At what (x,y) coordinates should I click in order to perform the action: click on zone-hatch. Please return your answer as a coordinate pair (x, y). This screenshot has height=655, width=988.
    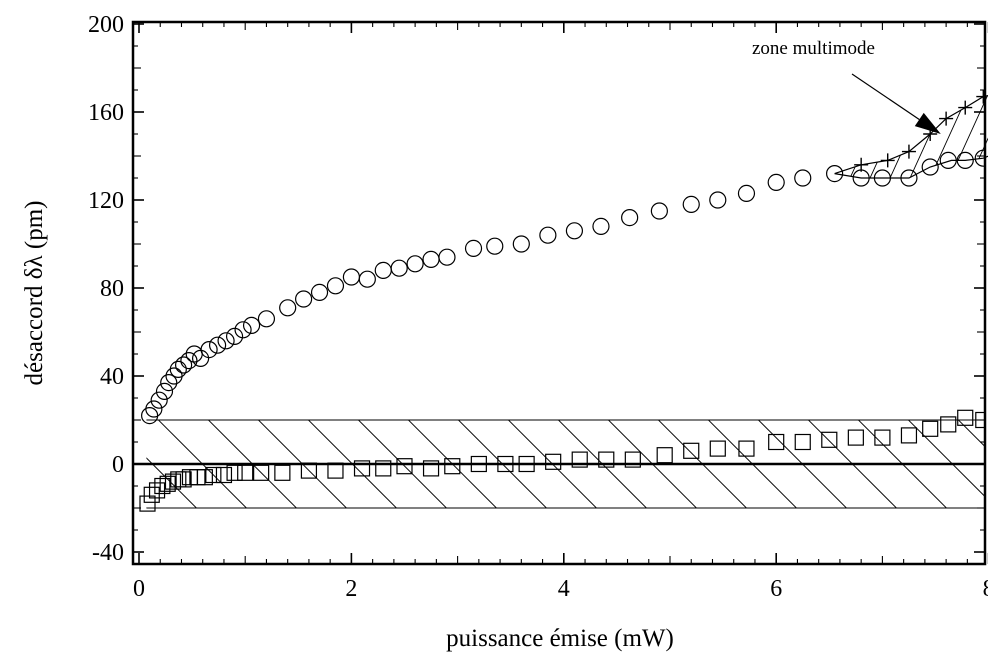
    Looking at the image, I should click on (911, 136).